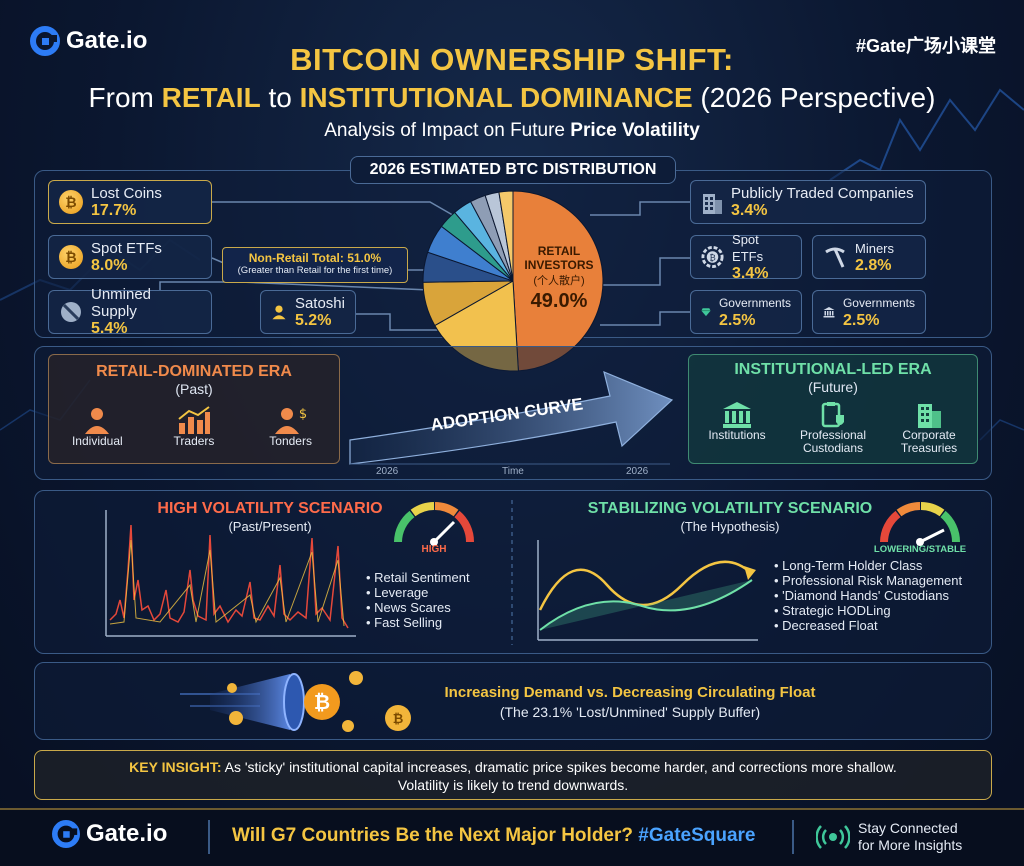  What do you see at coordinates (559, 301) in the screenshot?
I see `retail-value: 49.0%` at bounding box center [559, 301].